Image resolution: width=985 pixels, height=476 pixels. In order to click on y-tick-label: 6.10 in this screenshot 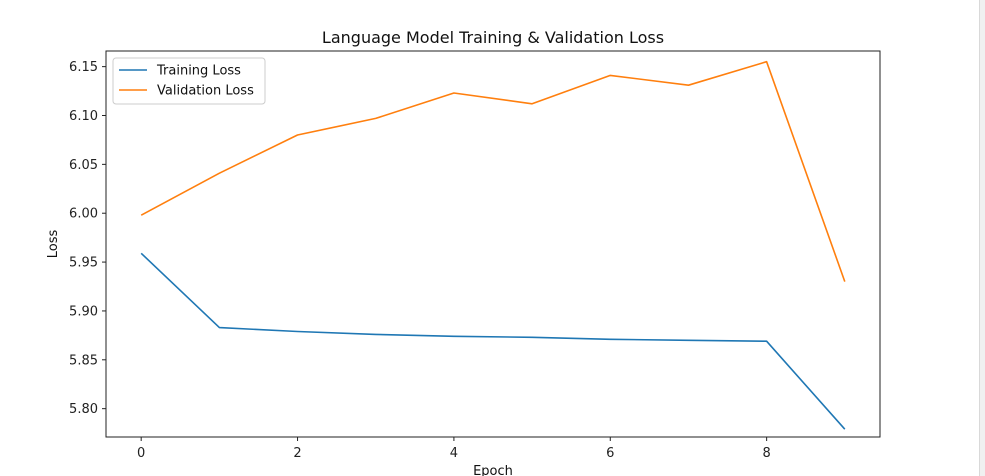, I will do `click(83, 116)`.